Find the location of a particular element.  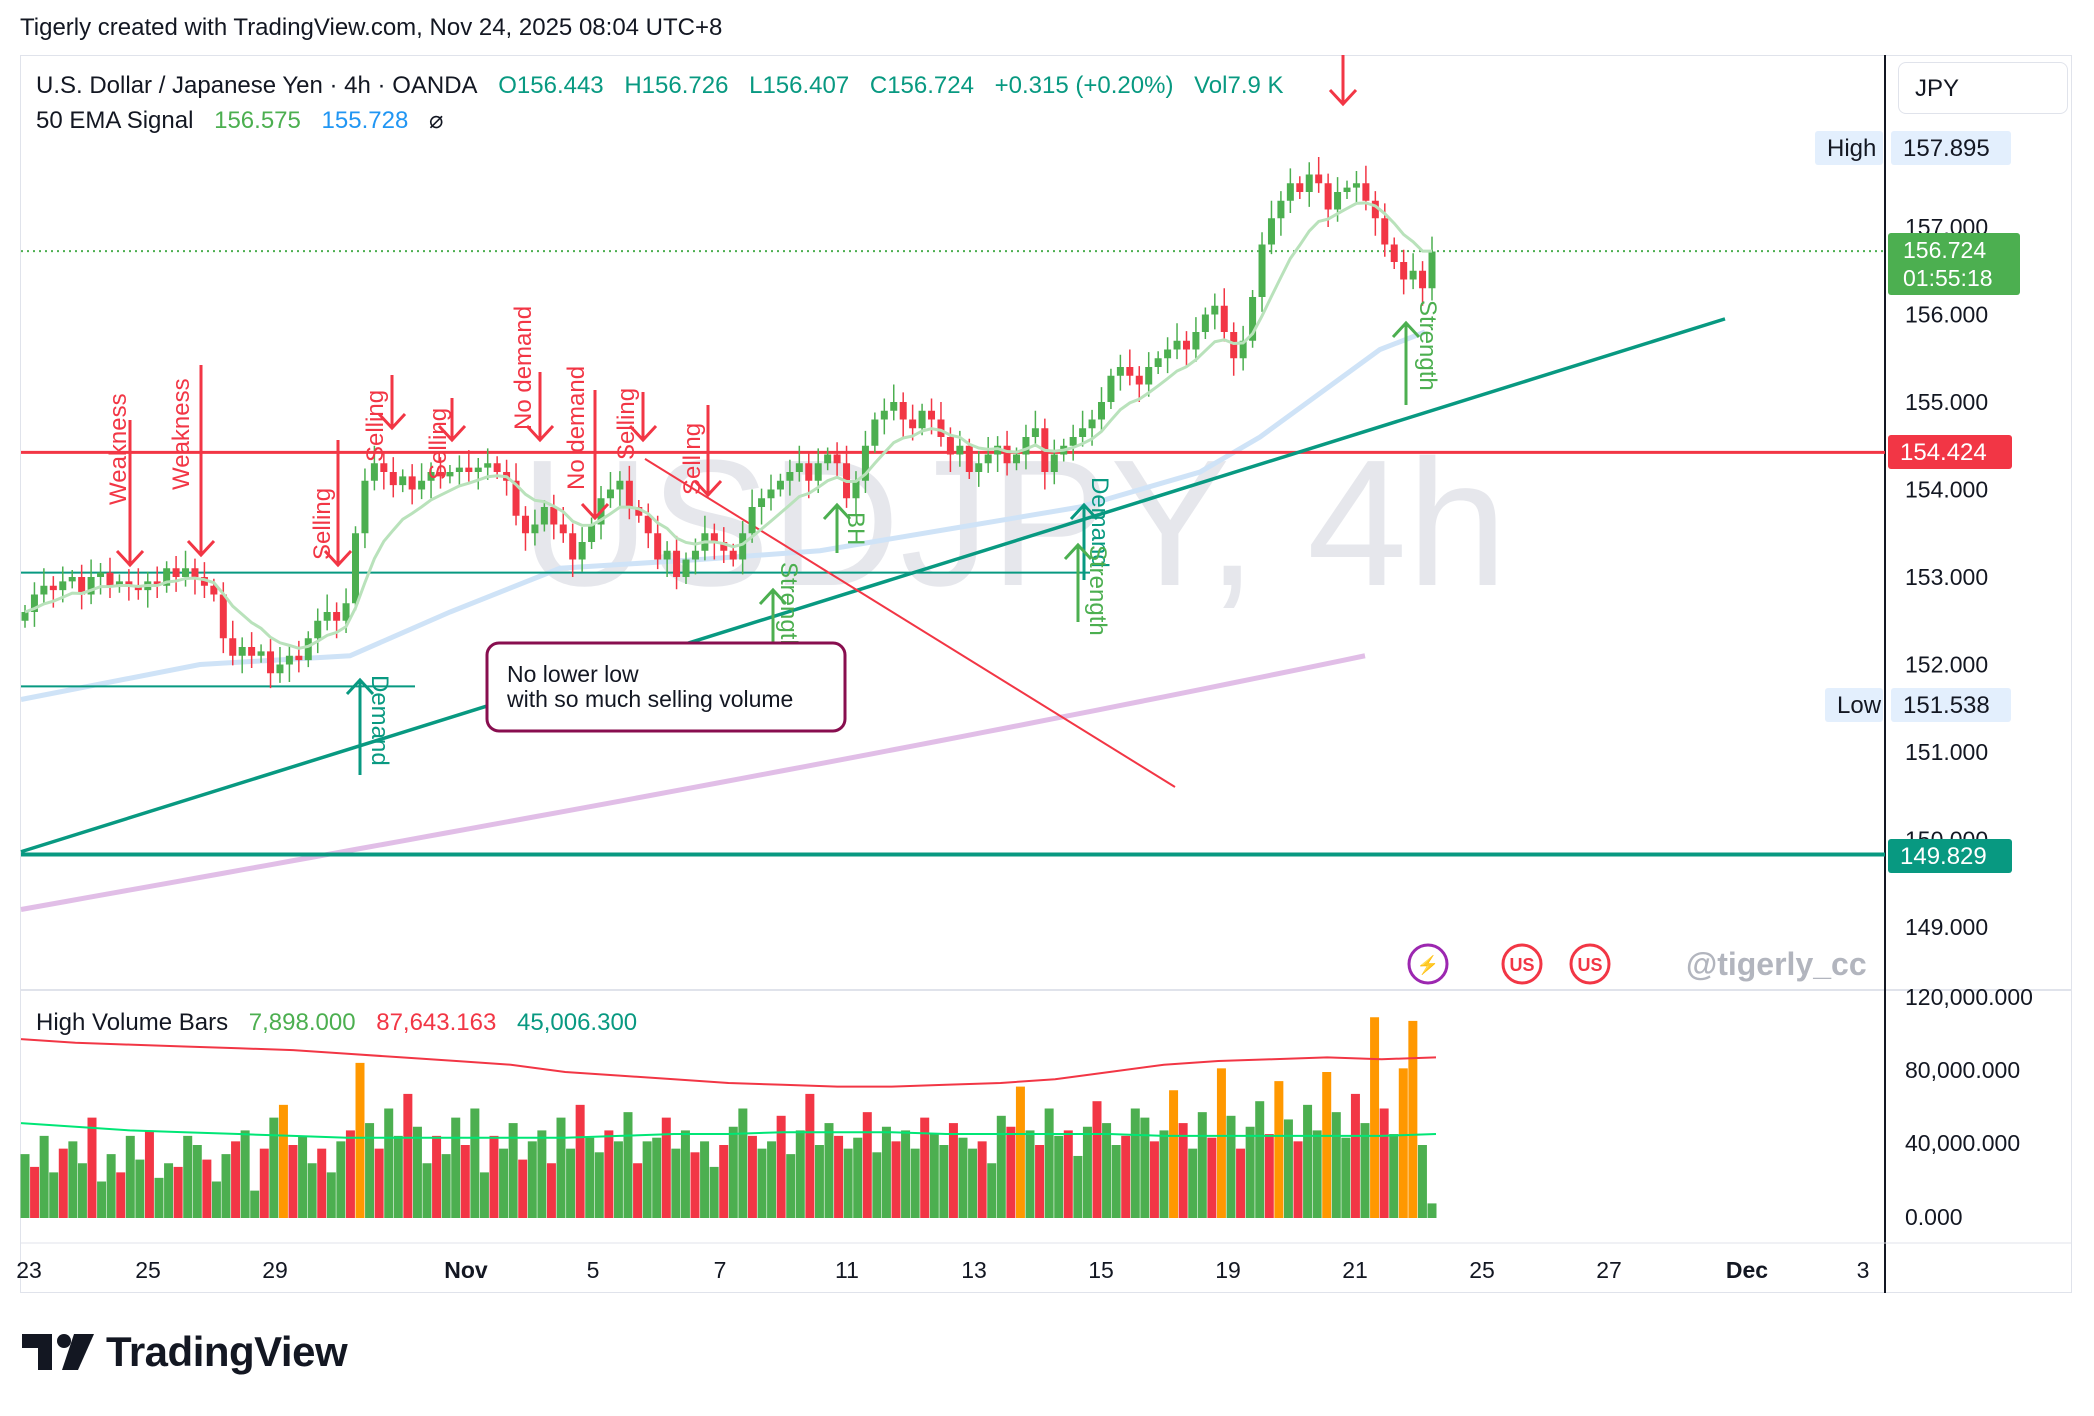

tradingview-mark-icon is located at coordinates (58, 1352).